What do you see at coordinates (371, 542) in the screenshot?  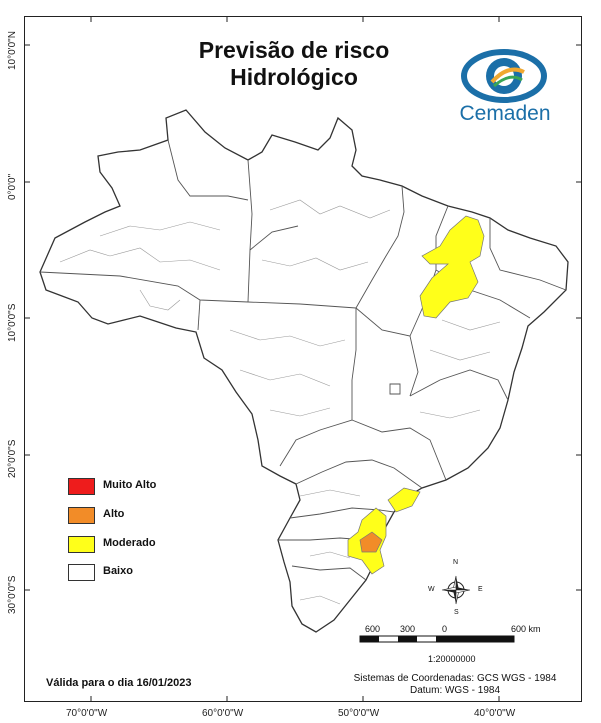 I see `high-risk-region` at bounding box center [371, 542].